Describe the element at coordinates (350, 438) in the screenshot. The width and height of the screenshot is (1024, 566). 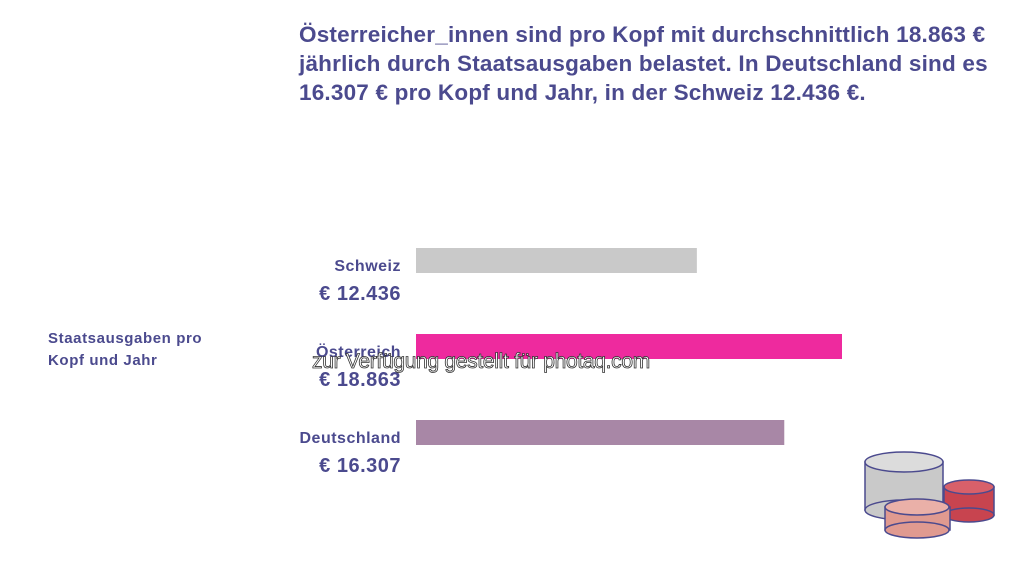
I see `category-label: Deutschland` at that location.